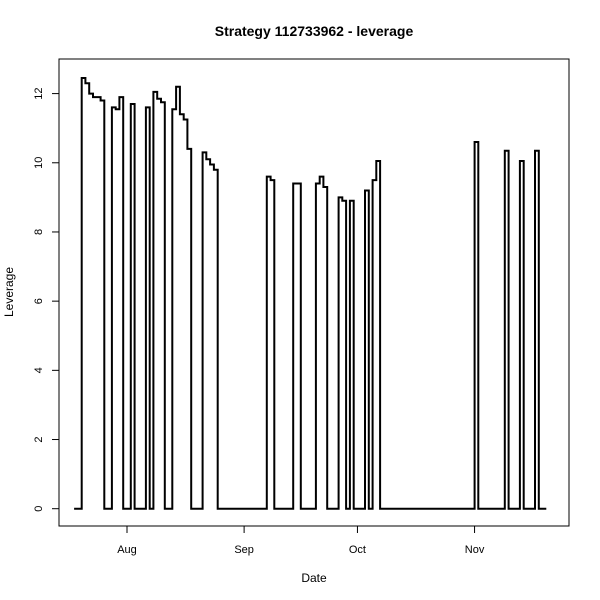 Image resolution: width=600 pixels, height=600 pixels. I want to click on y-tick-label: 4, so click(39, 370).